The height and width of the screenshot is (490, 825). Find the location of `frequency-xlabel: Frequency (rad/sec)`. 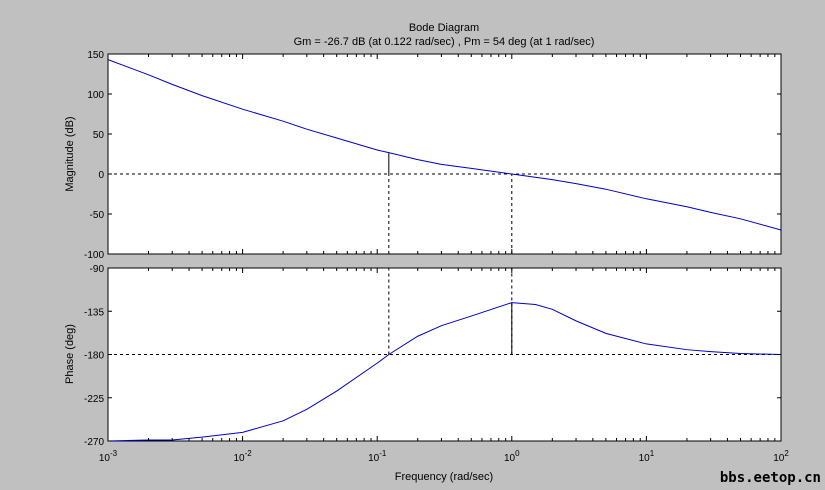

frequency-xlabel: Frequency (rad/sec) is located at coordinates (444, 477).